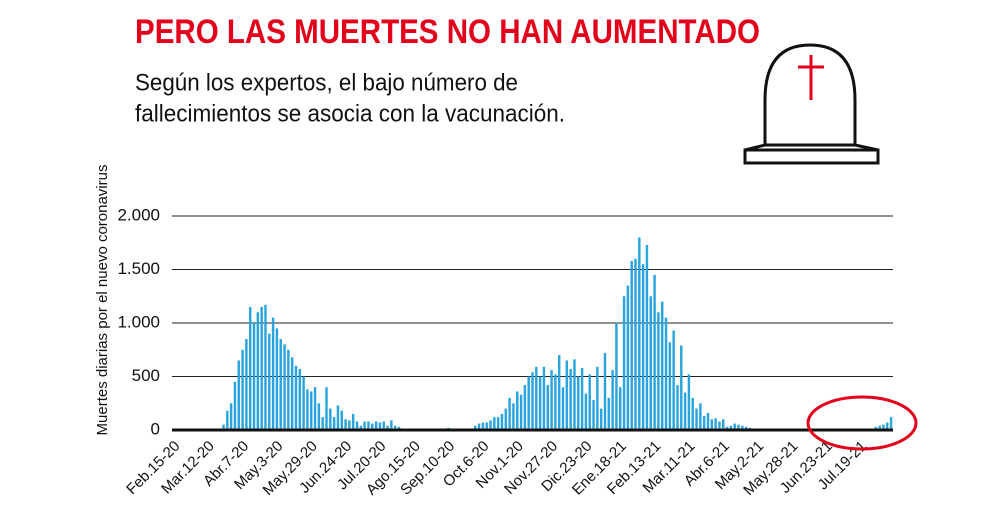  What do you see at coordinates (138, 321) in the screenshot?
I see `y-tick-label: 1.000` at bounding box center [138, 321].